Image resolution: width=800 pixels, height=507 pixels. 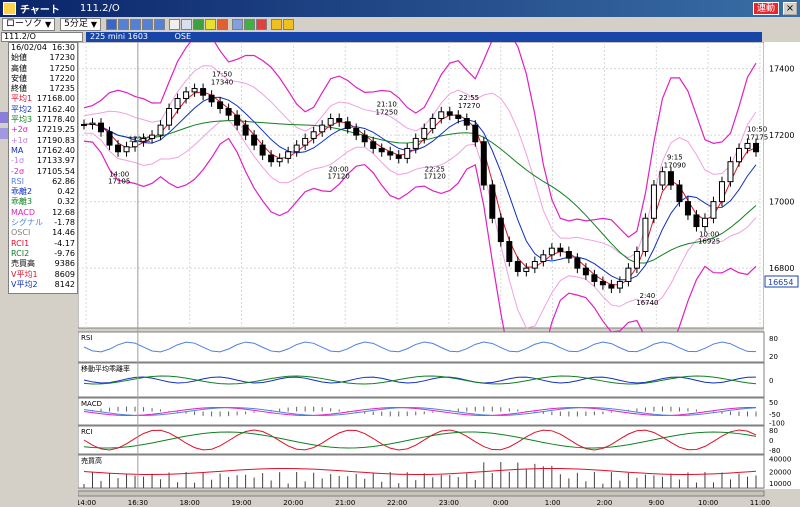 What do you see at coordinates (223, 24) in the screenshot?
I see `trend-line-icon` at bounding box center [223, 24].